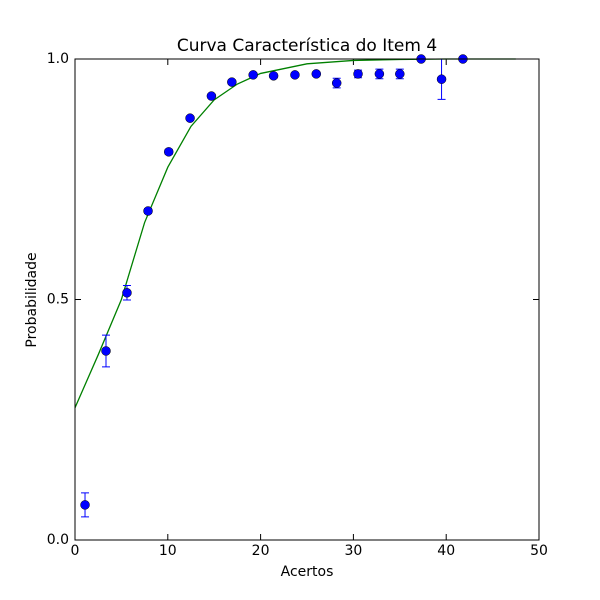  What do you see at coordinates (353, 551) in the screenshot?
I see `x-tick-label: 30` at bounding box center [353, 551].